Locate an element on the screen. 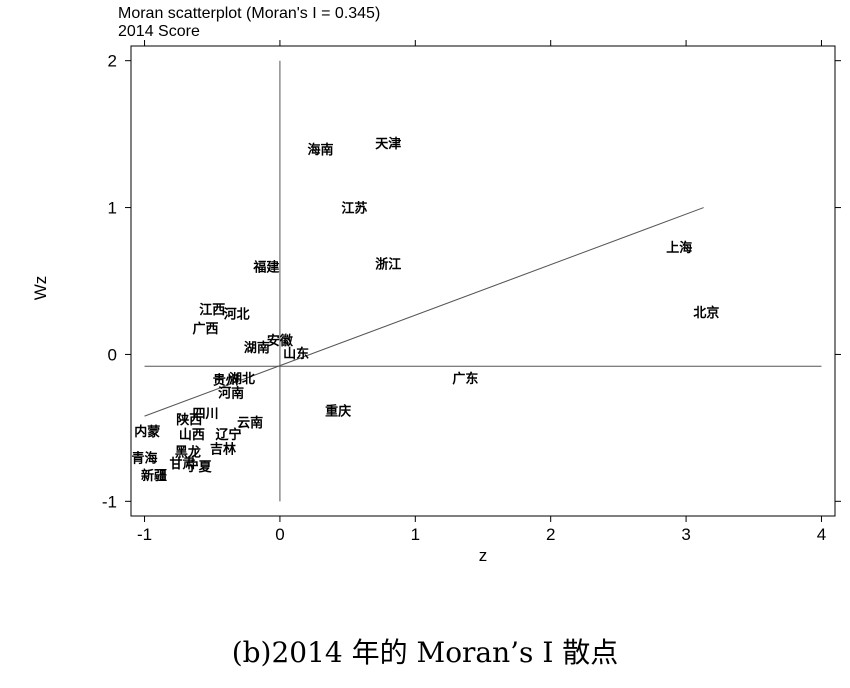  x-axis-label: z is located at coordinates (483, 555).